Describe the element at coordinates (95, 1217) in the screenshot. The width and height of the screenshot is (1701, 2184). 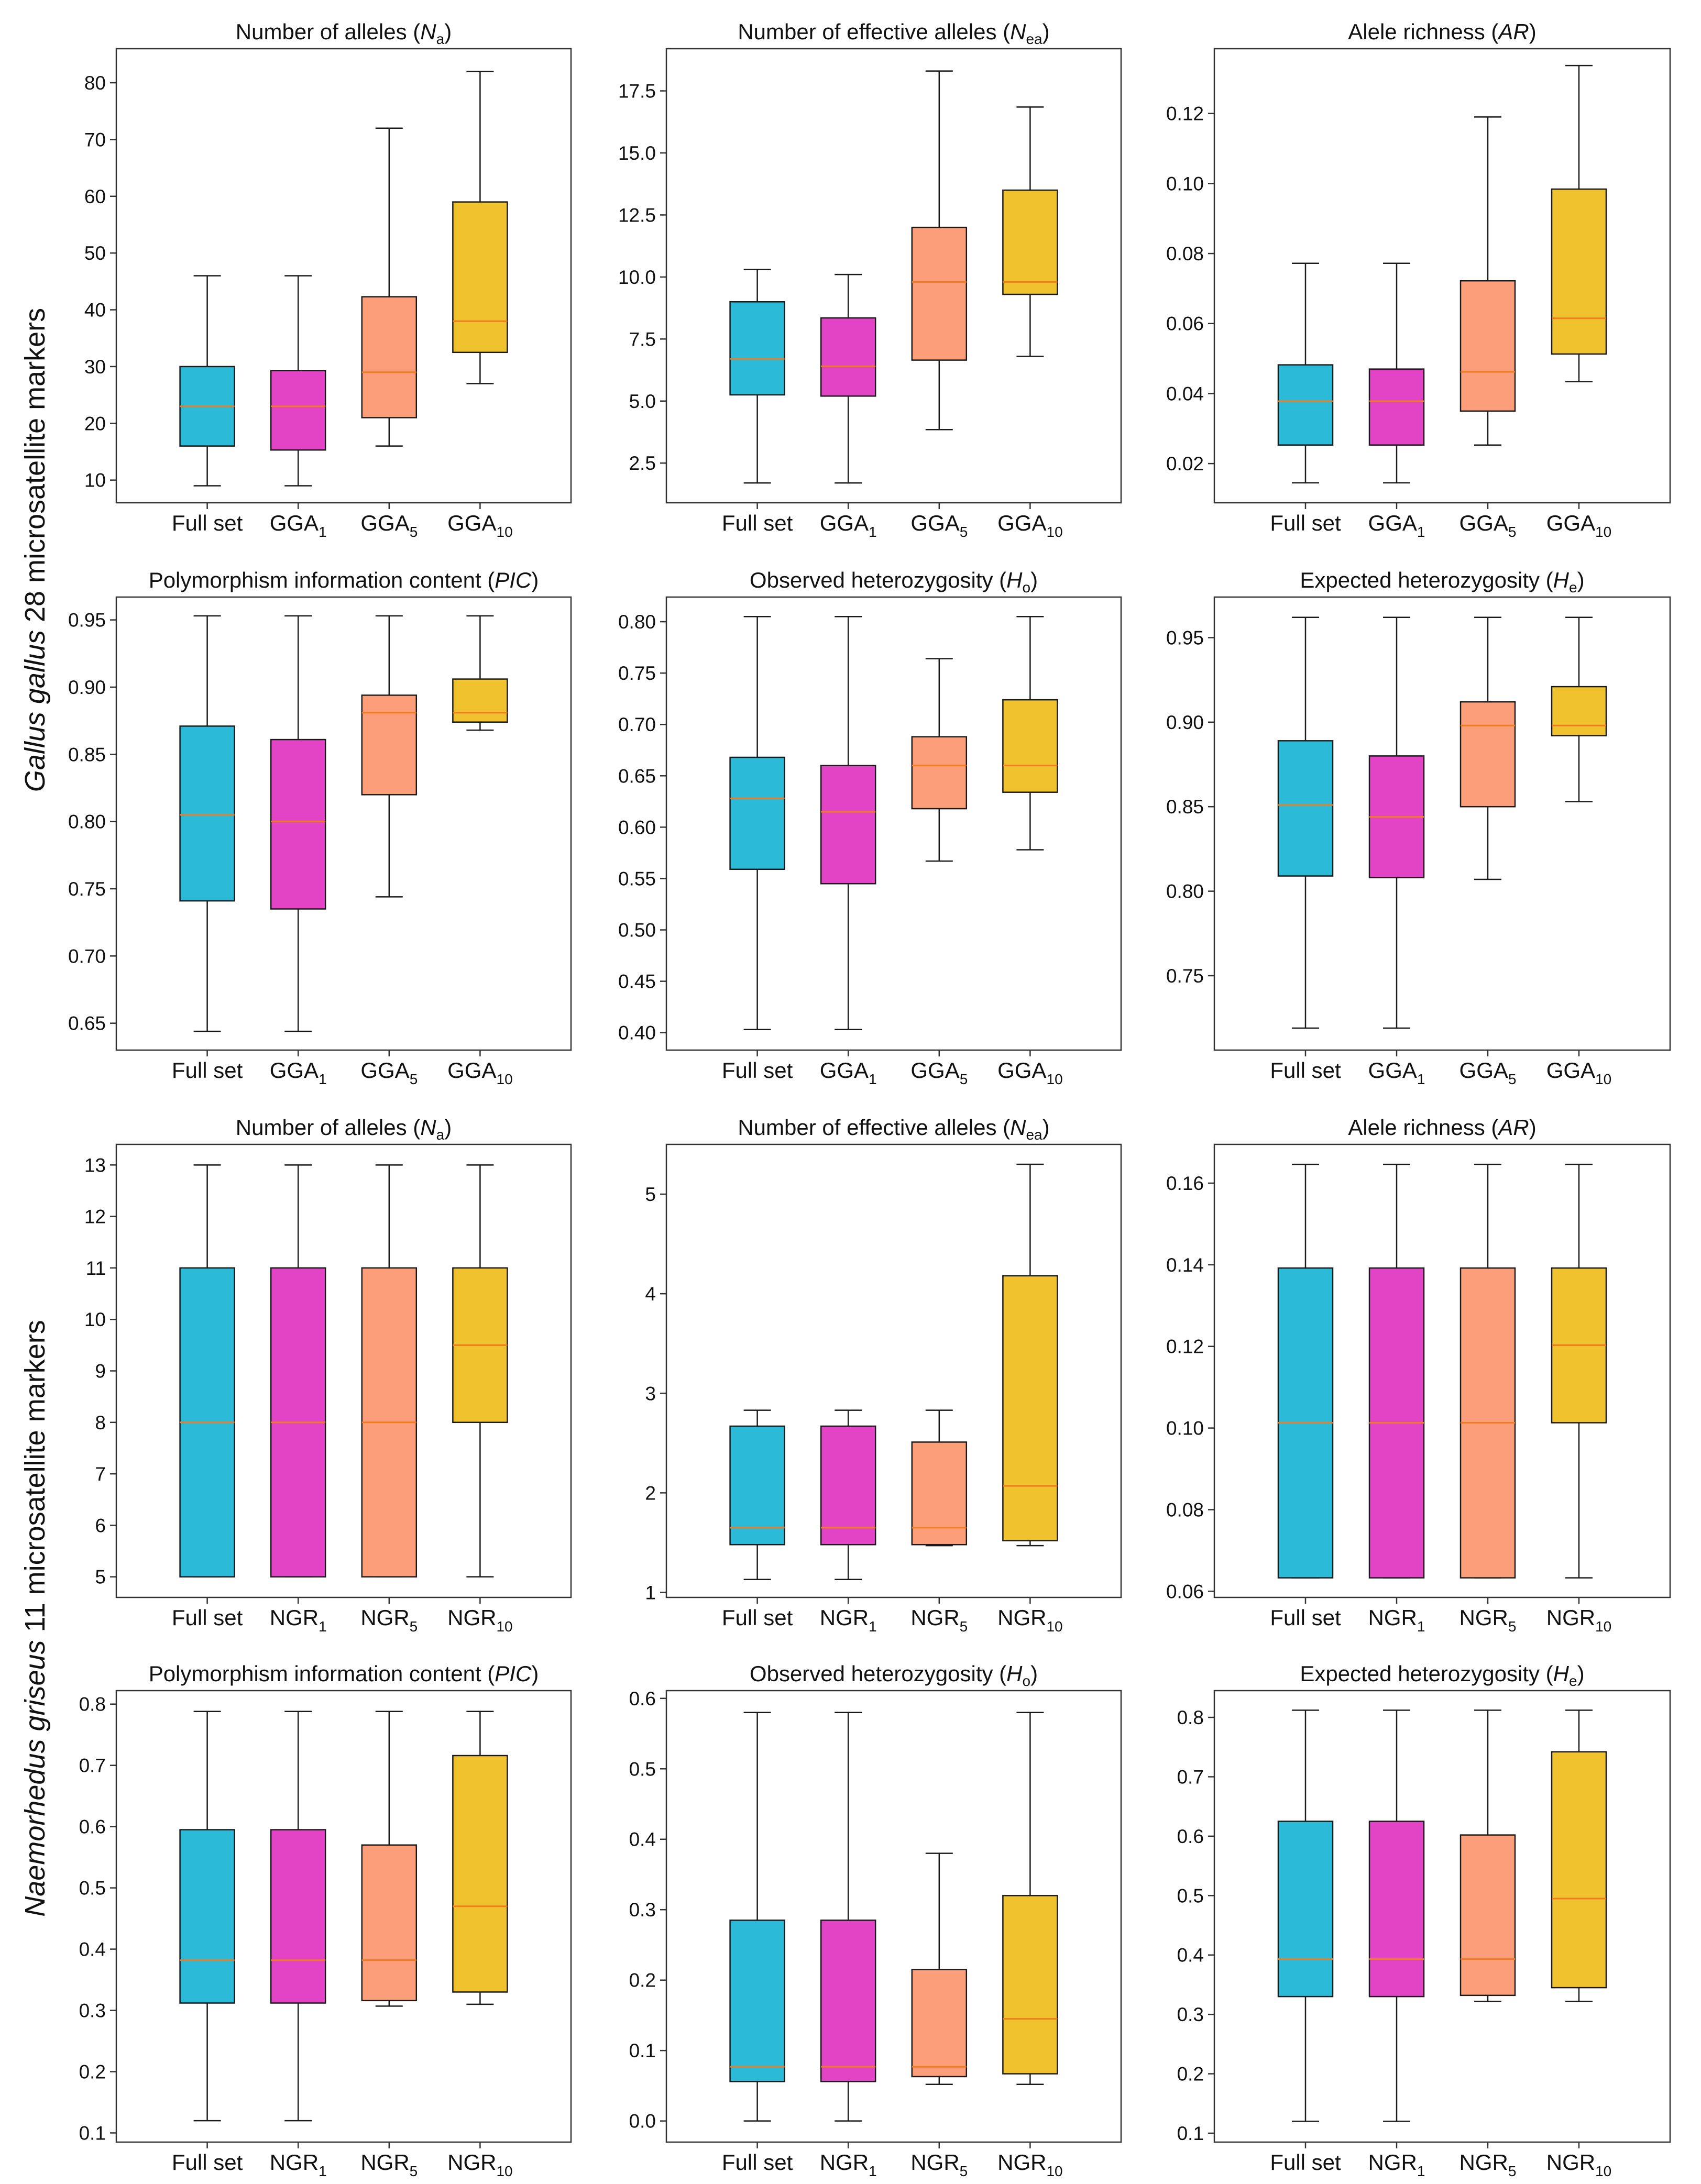
I see `y-tick-label: 12` at that location.